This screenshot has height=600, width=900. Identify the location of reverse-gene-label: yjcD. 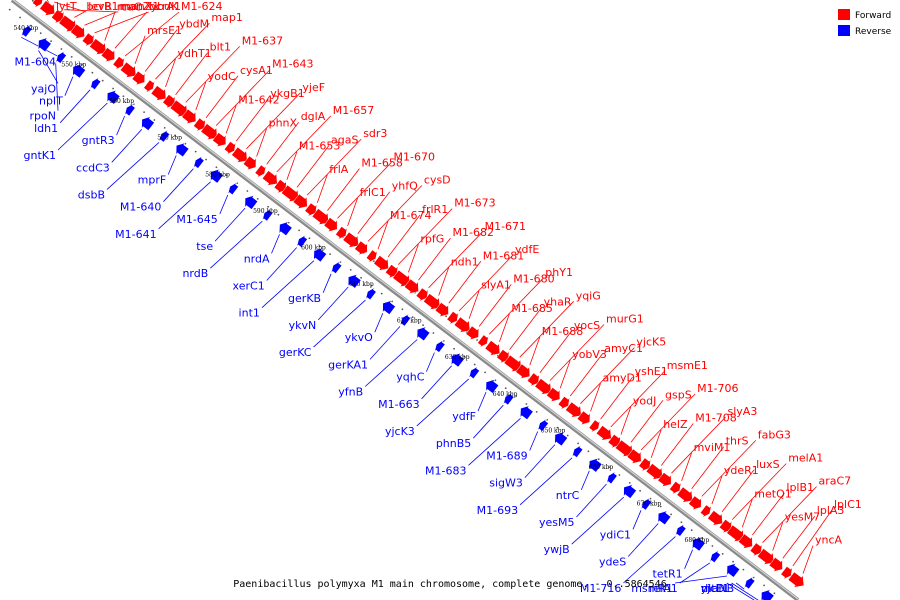
(713, 588).